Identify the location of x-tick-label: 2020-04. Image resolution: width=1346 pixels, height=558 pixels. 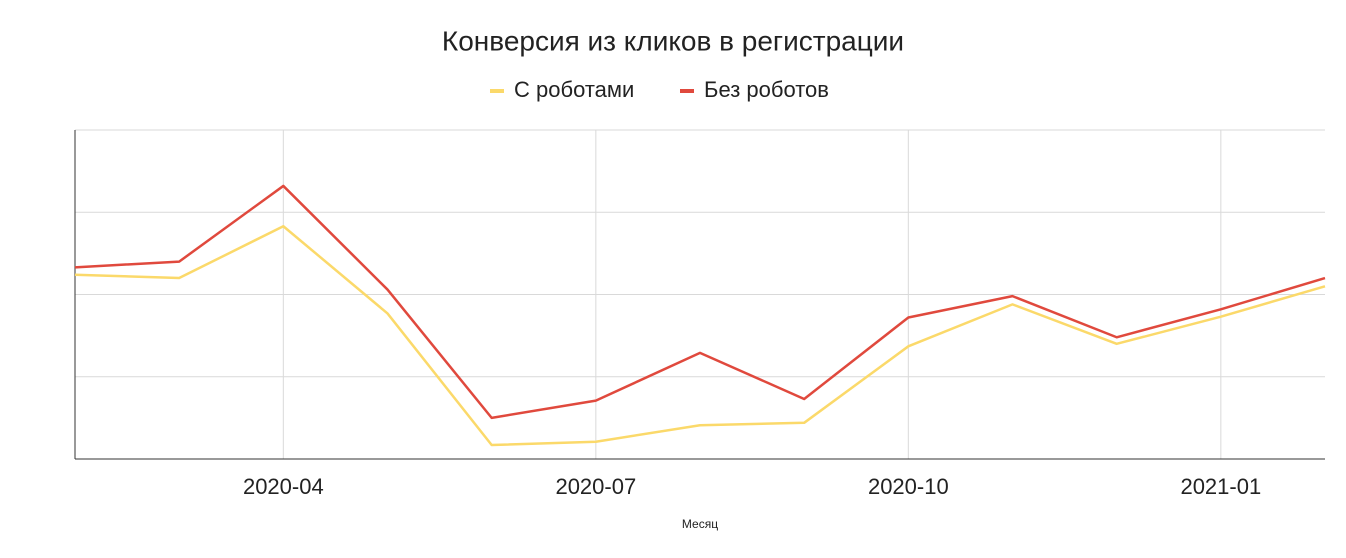
(283, 486).